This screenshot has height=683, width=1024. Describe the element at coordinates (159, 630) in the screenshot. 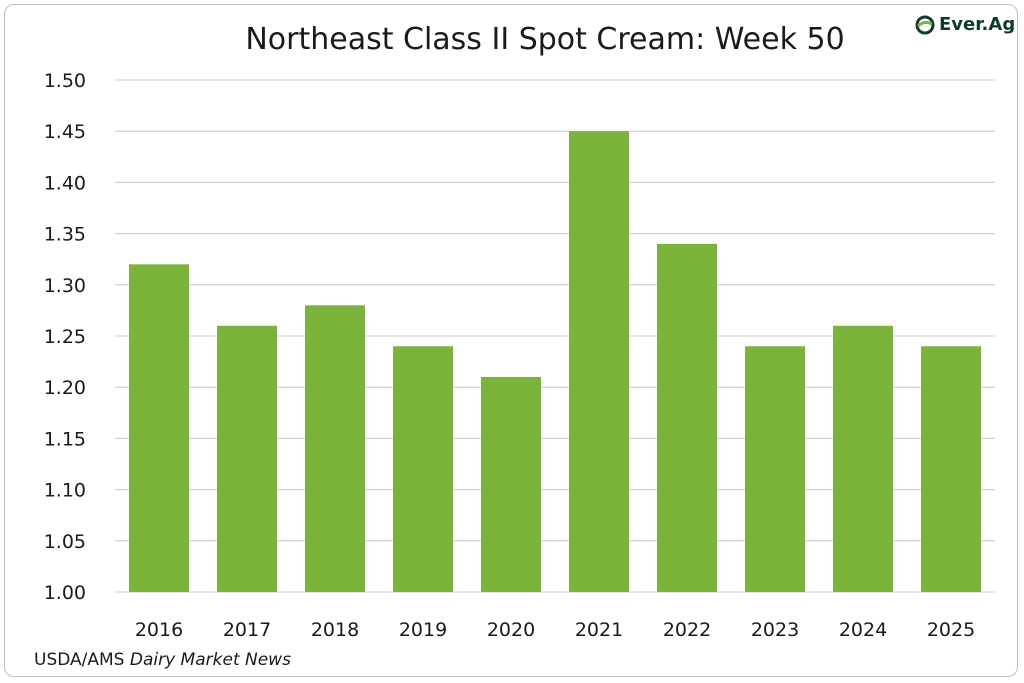

I see `x-tick-label: 2016` at that location.